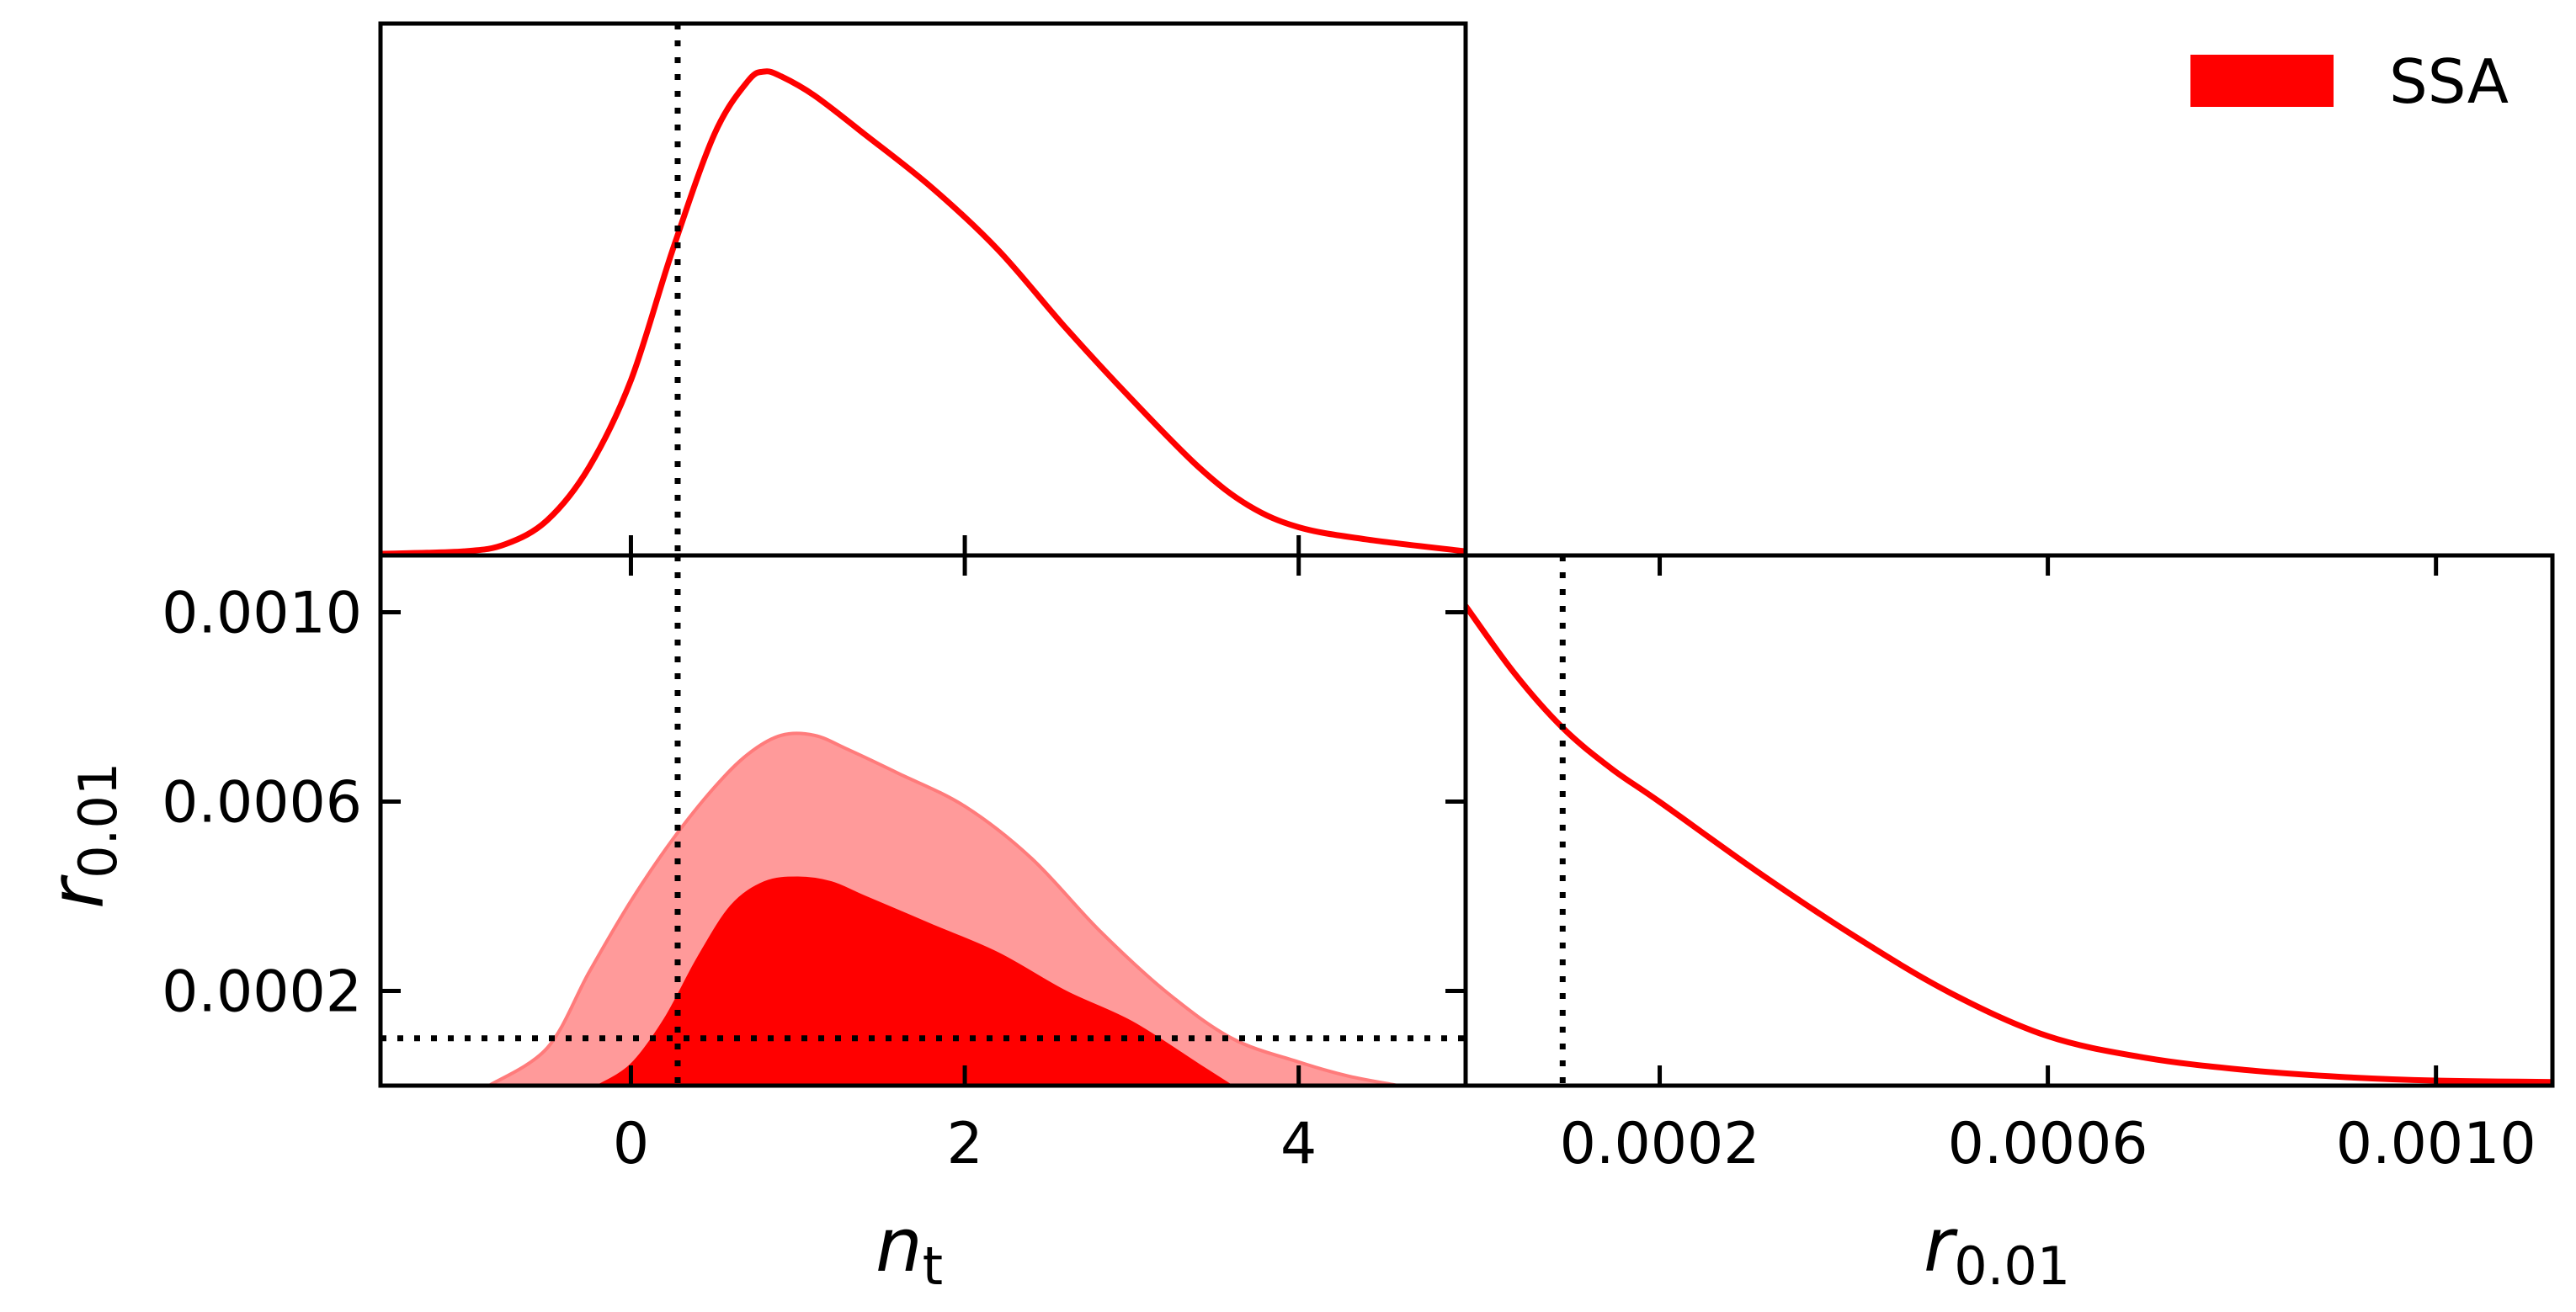  What do you see at coordinates (909, 1249) in the screenshot?
I see `xlabel-nt: nt` at bounding box center [909, 1249].